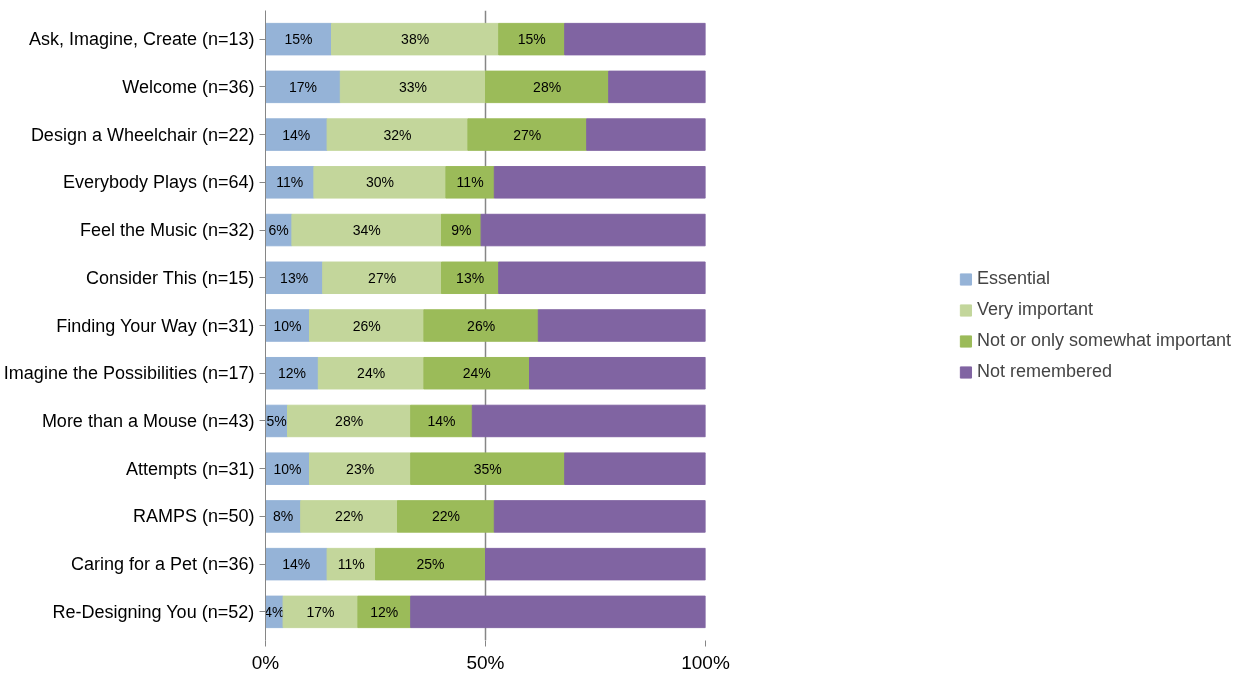 This screenshot has height=700, width=1242. I want to click on data-label: 8%, so click(283, 516).